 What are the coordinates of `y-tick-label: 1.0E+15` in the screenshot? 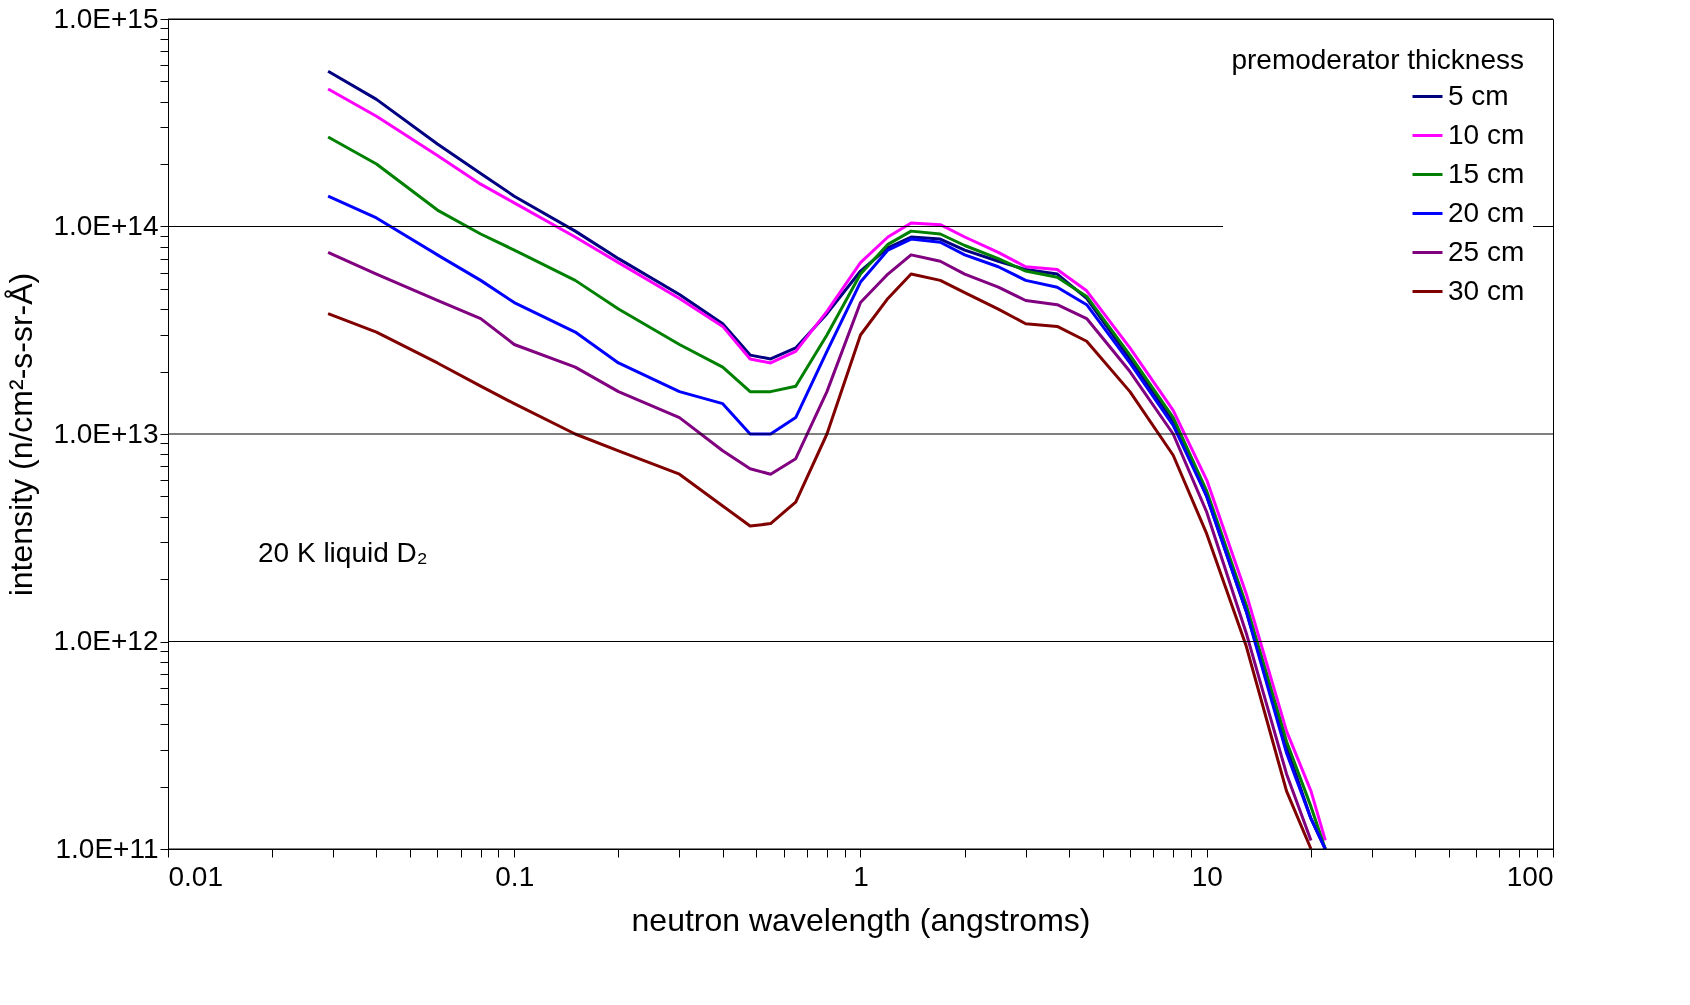 It's located at (106, 18).